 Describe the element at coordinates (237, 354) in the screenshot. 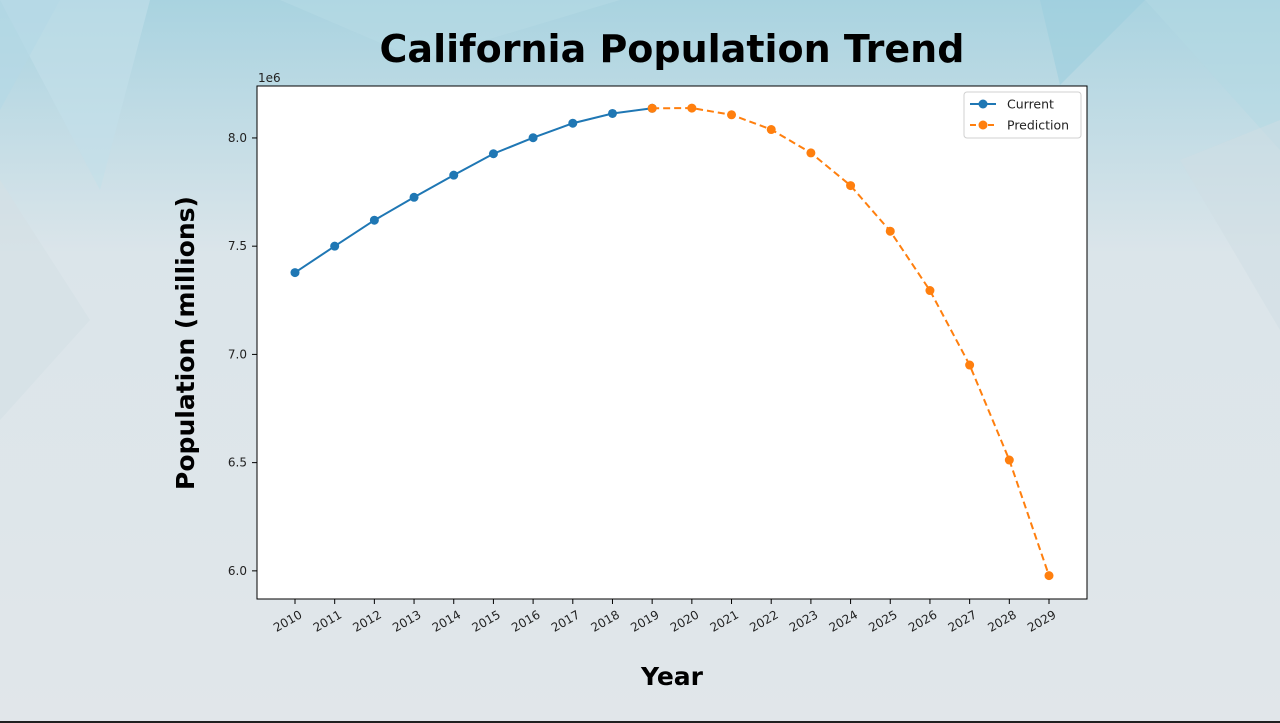

I see `y-tick-label: 7.0` at that location.